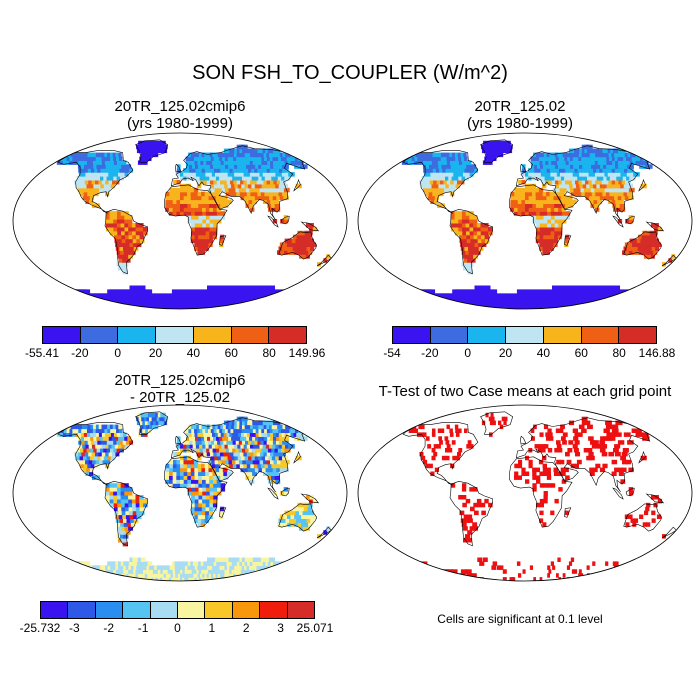 The height and width of the screenshot is (700, 700). Describe the element at coordinates (143, 628) in the screenshot. I see `colorbar-tick-label: -1` at that location.